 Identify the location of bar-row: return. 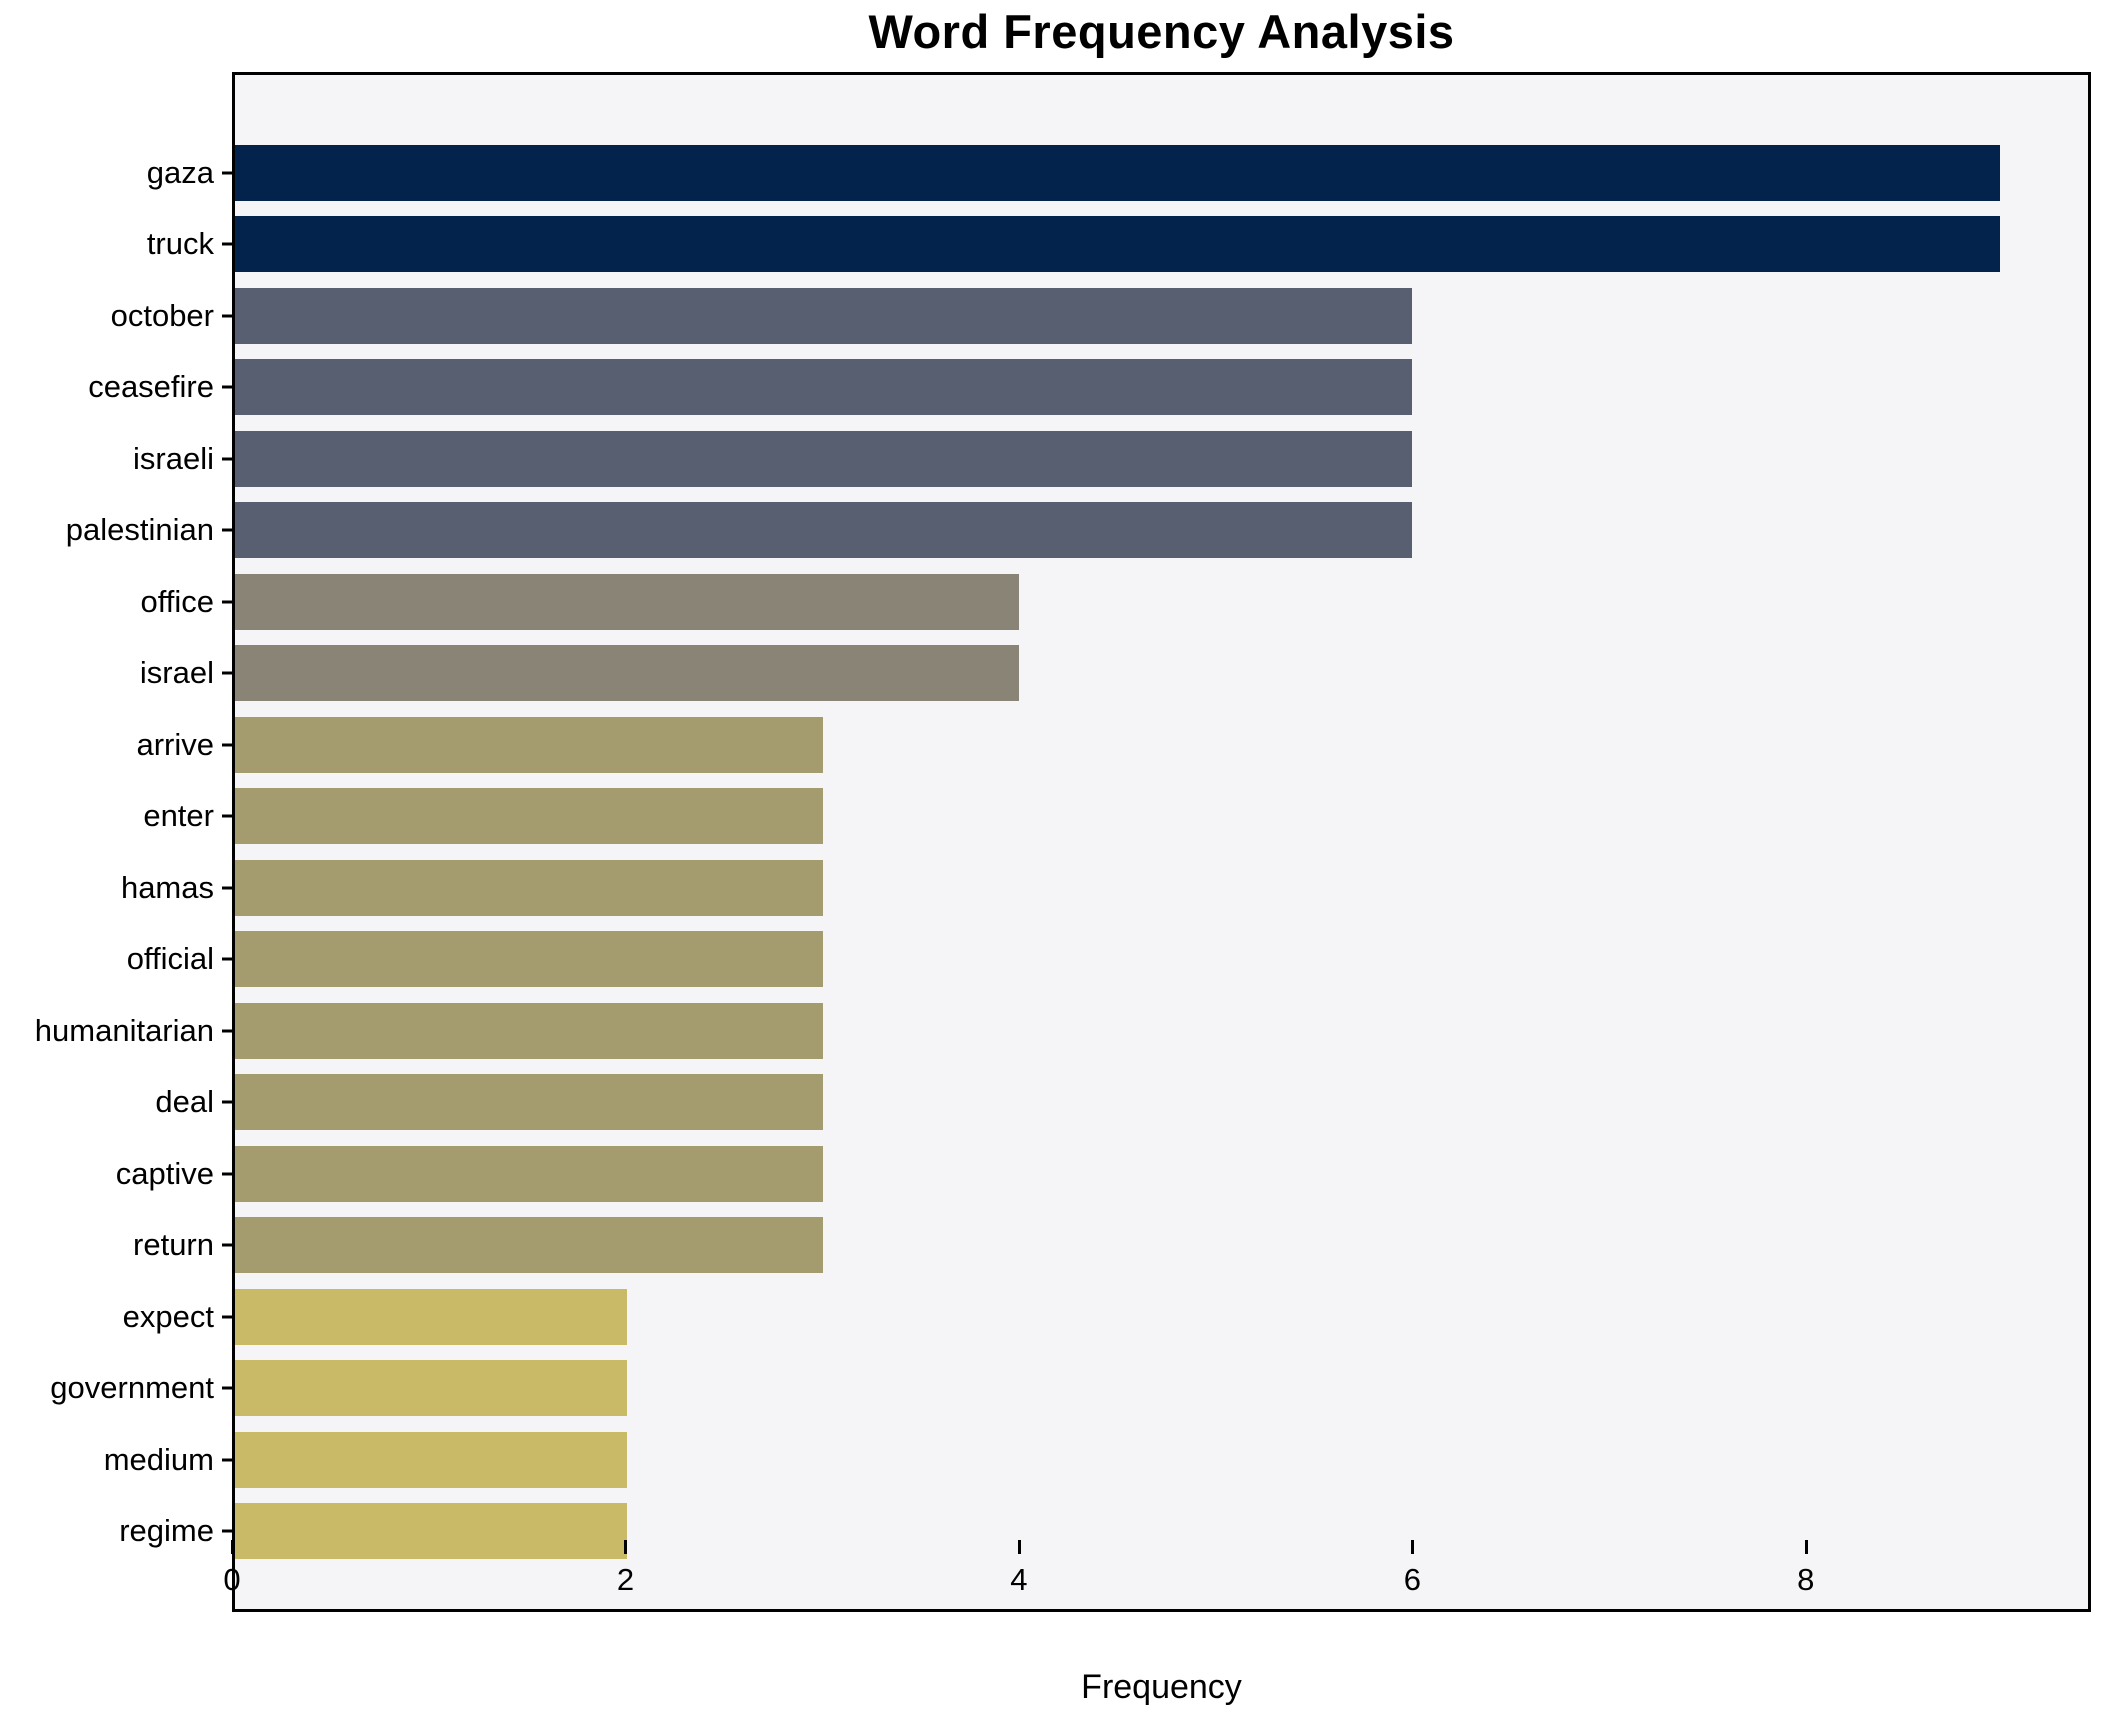
(1110, 1245).